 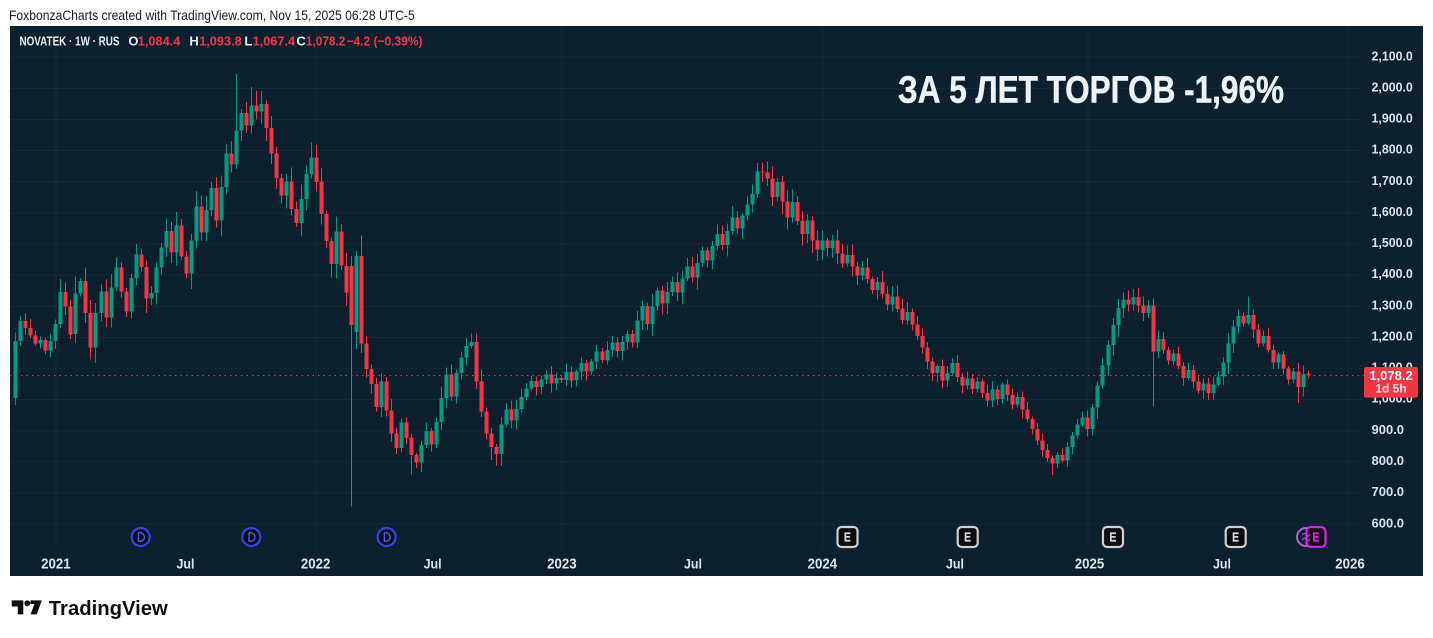 What do you see at coordinates (1388, 522) in the screenshot?
I see `svg-text: 600.0` at bounding box center [1388, 522].